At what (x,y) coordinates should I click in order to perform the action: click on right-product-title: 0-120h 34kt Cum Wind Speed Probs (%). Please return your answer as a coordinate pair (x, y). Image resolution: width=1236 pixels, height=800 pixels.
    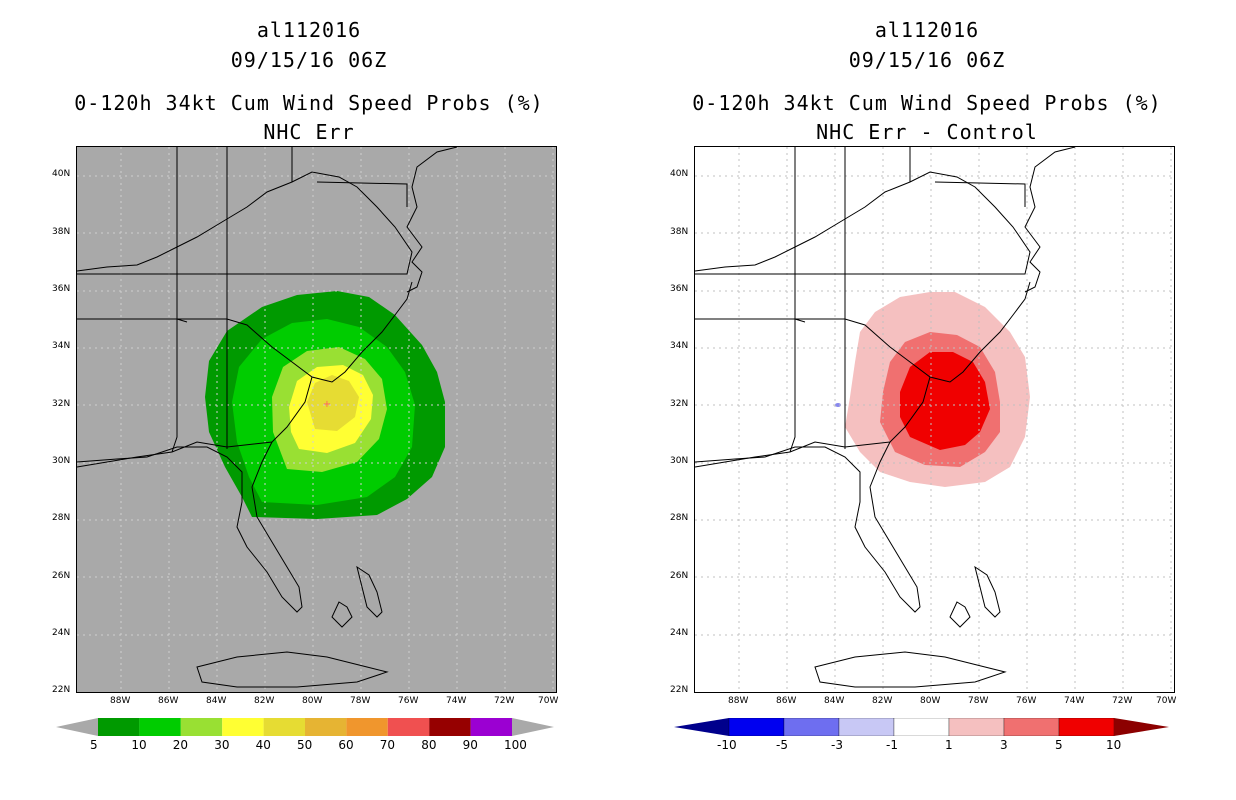
    Looking at the image, I should click on (927, 103).